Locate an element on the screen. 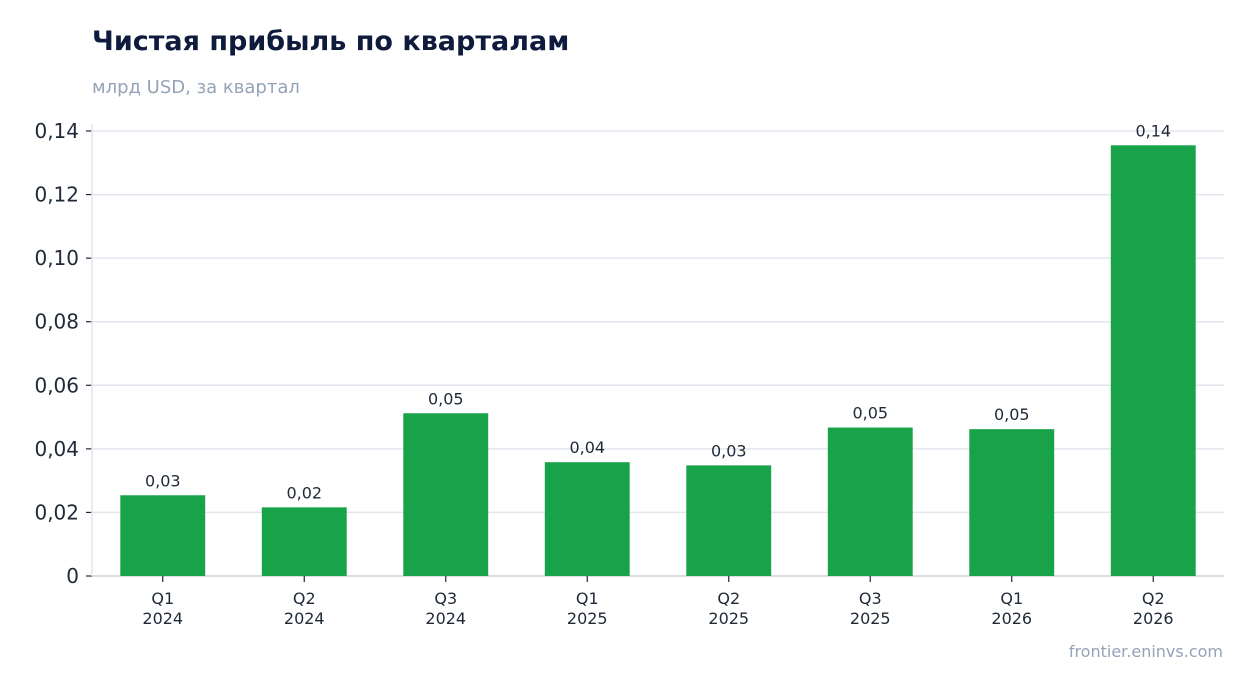  y-tick-label: 0,12 is located at coordinates (56, 195).